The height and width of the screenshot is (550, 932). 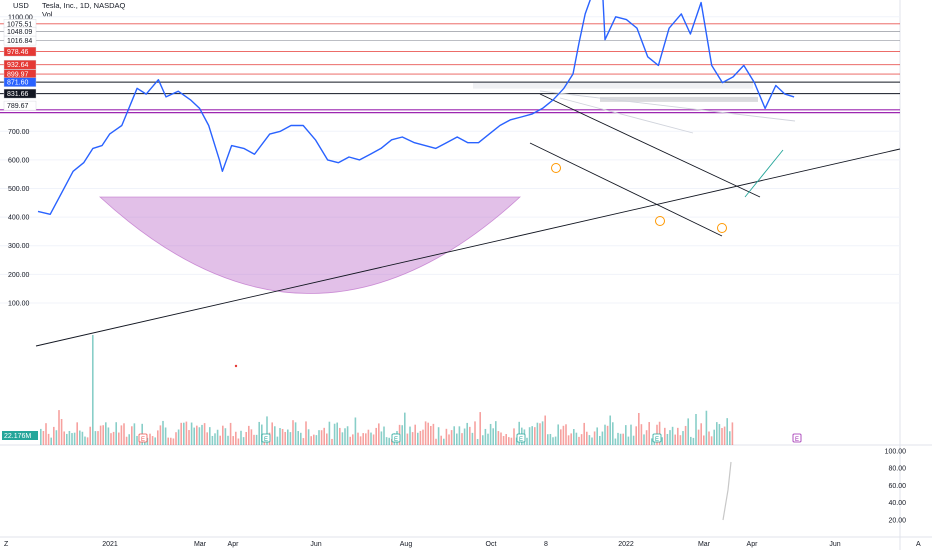 I want to click on time-axis: 2021 Mar Apr Jun Aug Oct 8 2022 Mar Apr Jun Z A, so click(x=462, y=544).